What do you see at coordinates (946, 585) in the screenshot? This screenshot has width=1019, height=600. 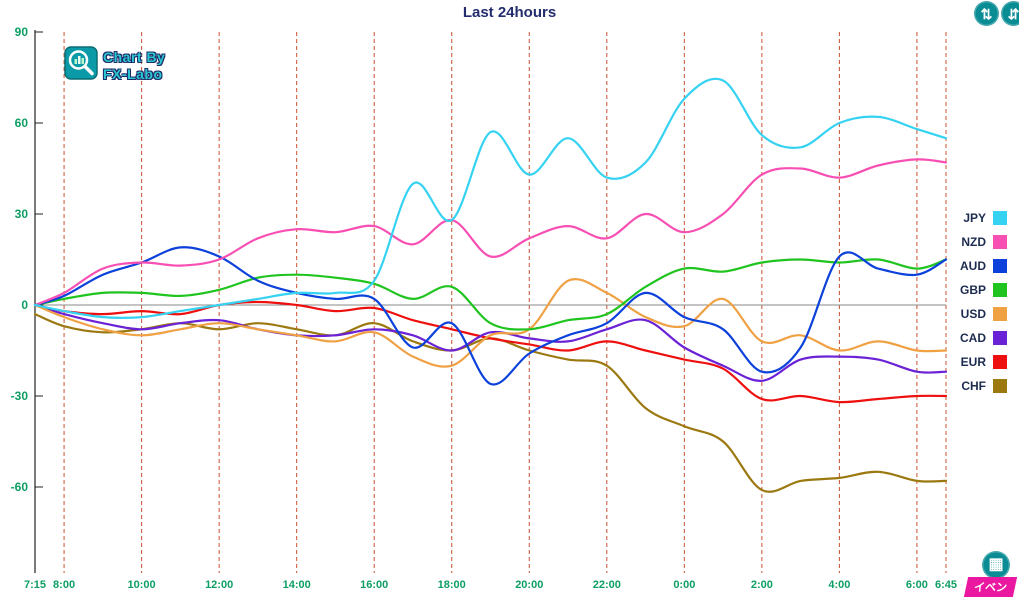 I see `x-axis-label: 6:45` at bounding box center [946, 585].